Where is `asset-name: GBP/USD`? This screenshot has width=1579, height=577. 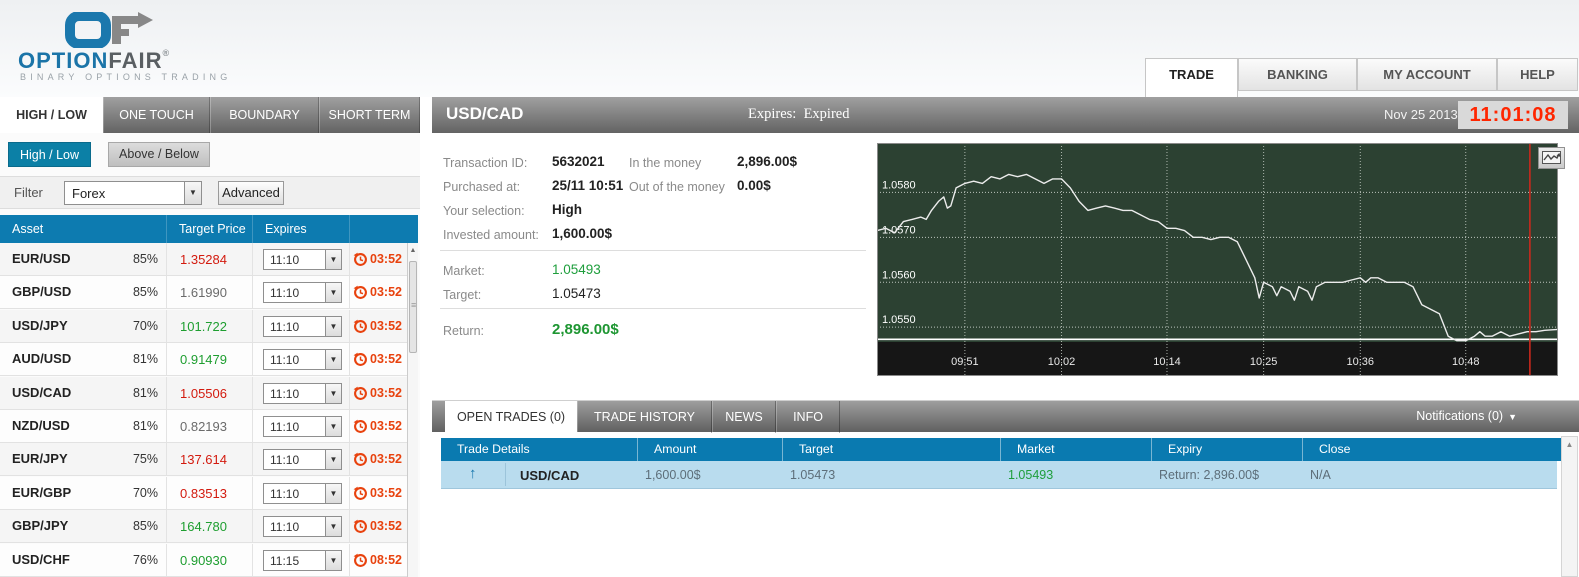
asset-name: GBP/USD is located at coordinates (42, 292).